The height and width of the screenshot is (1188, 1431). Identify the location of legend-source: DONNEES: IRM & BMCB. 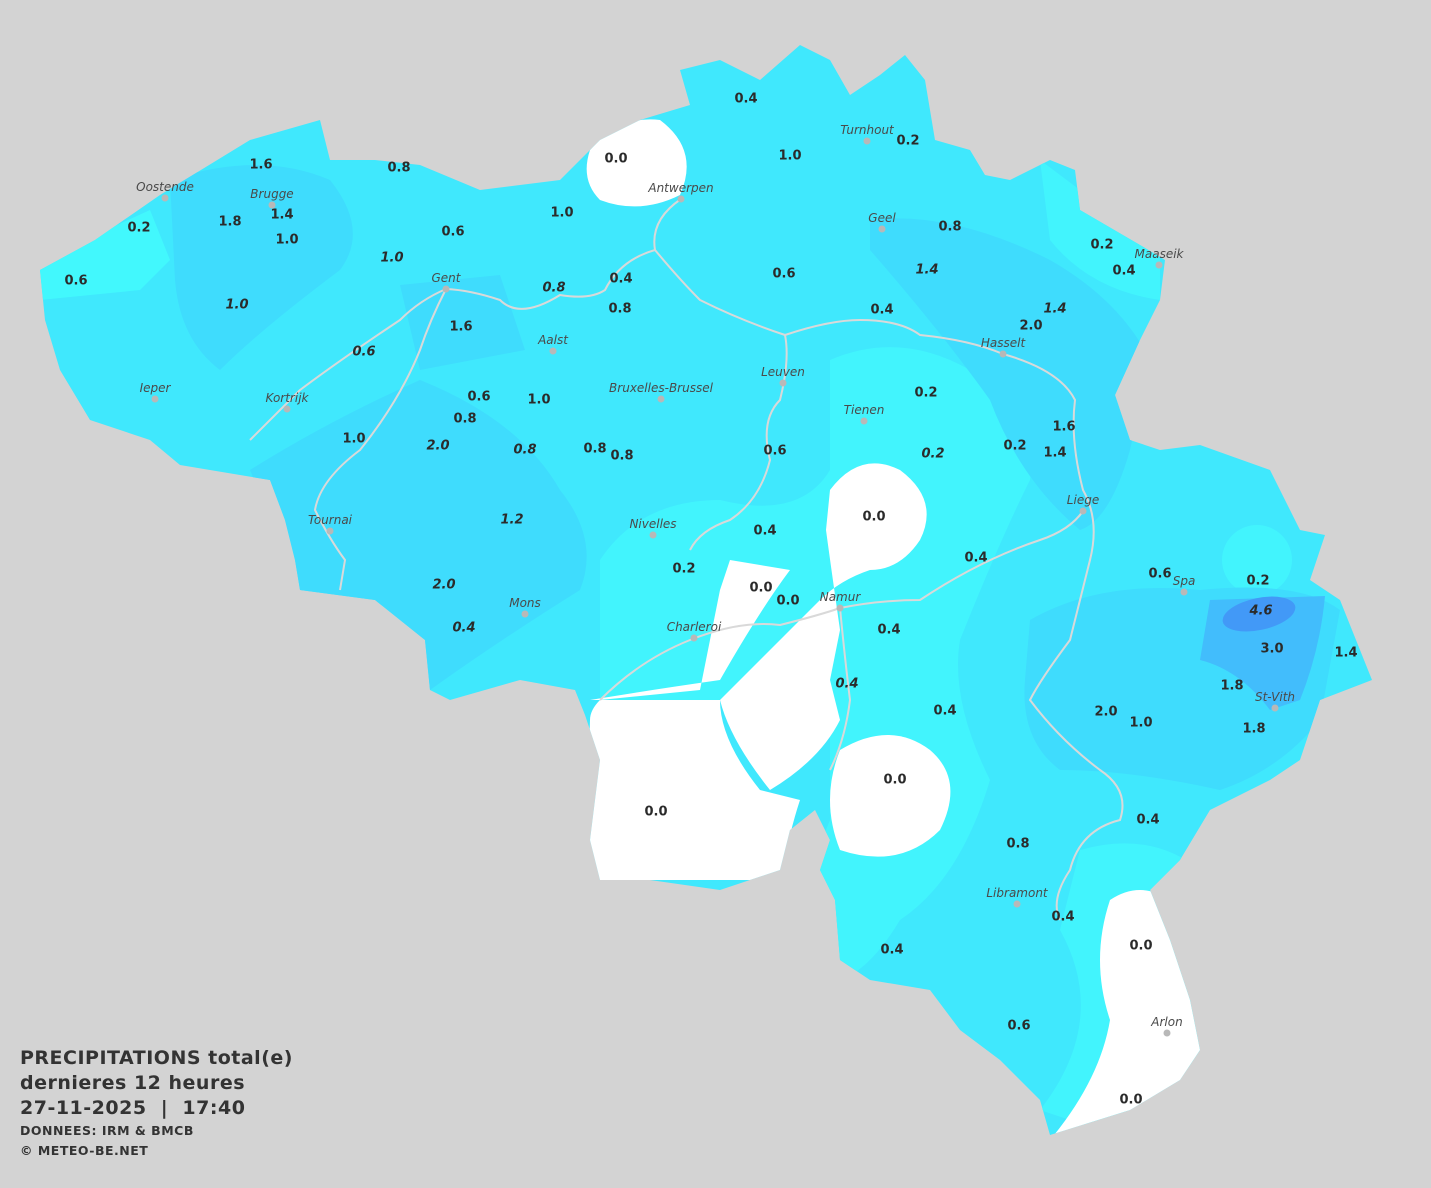
(107, 1130).